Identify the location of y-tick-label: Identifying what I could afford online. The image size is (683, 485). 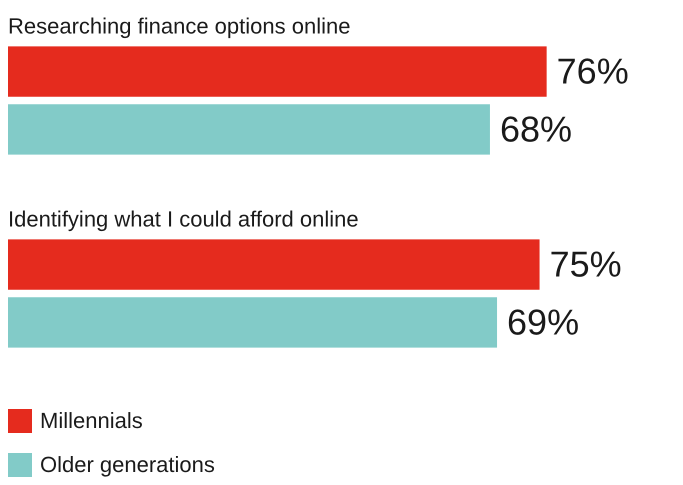
(183, 219).